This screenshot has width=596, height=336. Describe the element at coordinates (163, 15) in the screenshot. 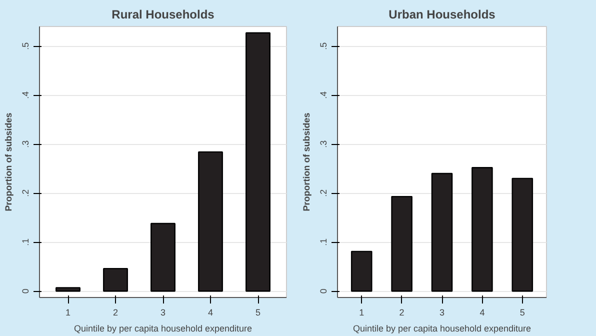

I see `chart-title: Rural Households` at that location.